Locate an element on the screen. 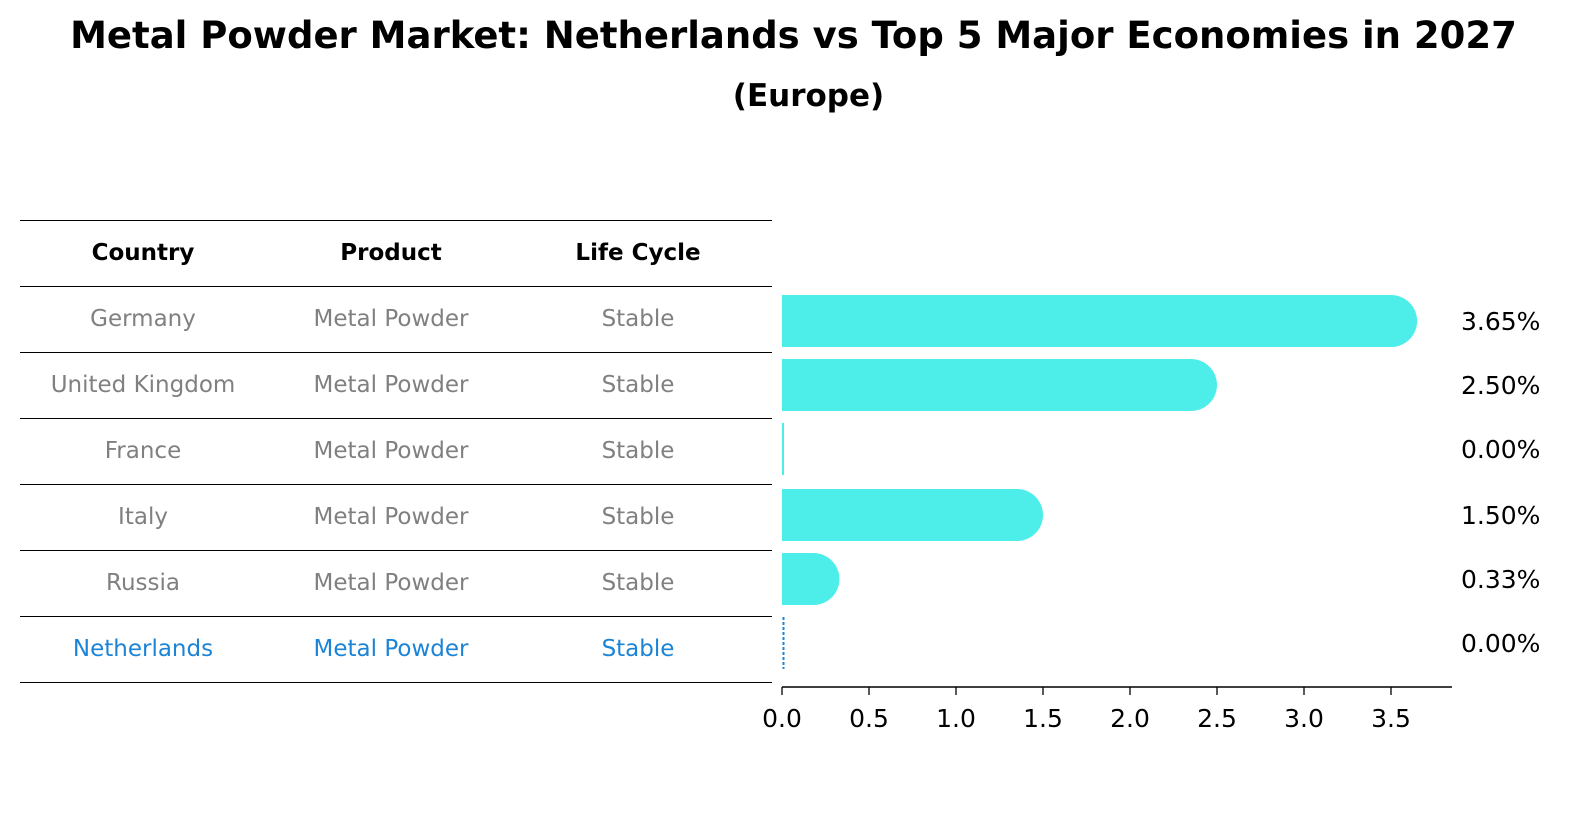  bar-value-label: 3.65% is located at coordinates (1500, 321).